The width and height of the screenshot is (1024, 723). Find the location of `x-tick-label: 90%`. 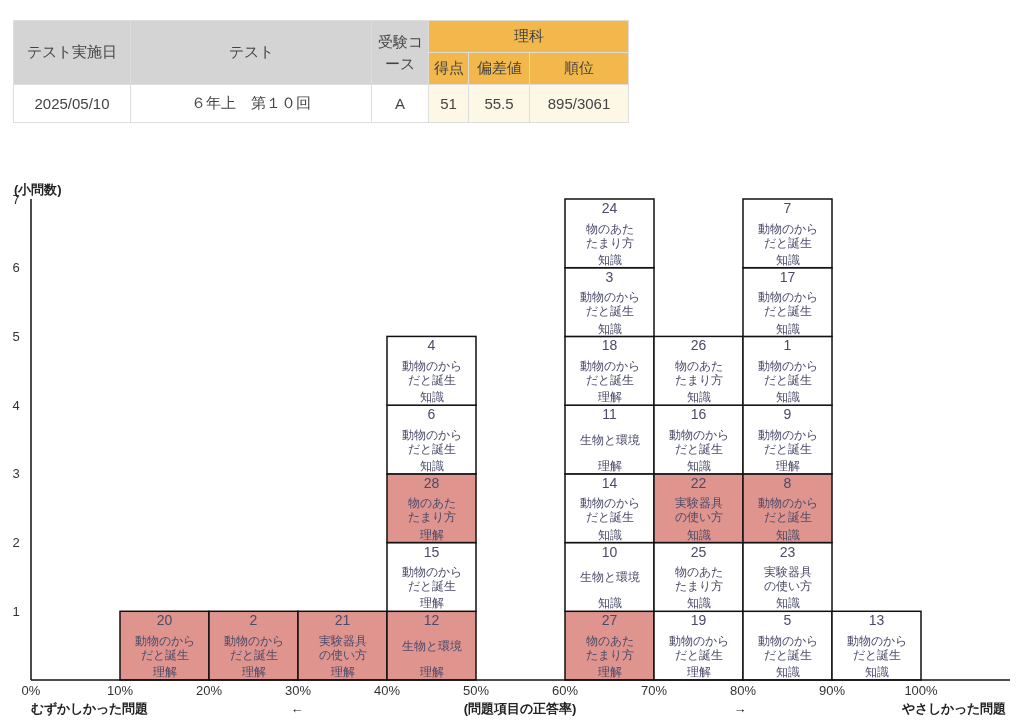

x-tick-label: 90% is located at coordinates (832, 690).